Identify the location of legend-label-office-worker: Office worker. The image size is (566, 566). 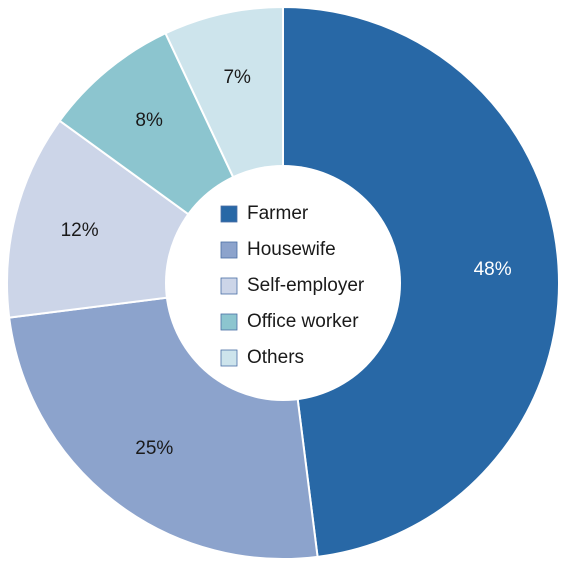
(303, 321).